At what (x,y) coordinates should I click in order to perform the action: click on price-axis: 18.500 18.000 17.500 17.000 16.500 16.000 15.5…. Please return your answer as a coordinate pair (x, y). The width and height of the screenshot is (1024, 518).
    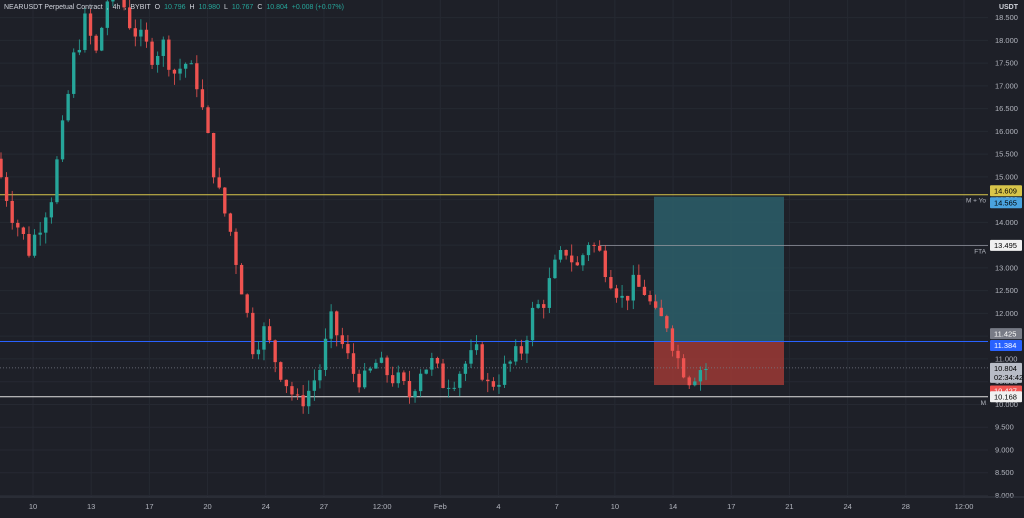
    Looking at the image, I should click on (1006, 256).